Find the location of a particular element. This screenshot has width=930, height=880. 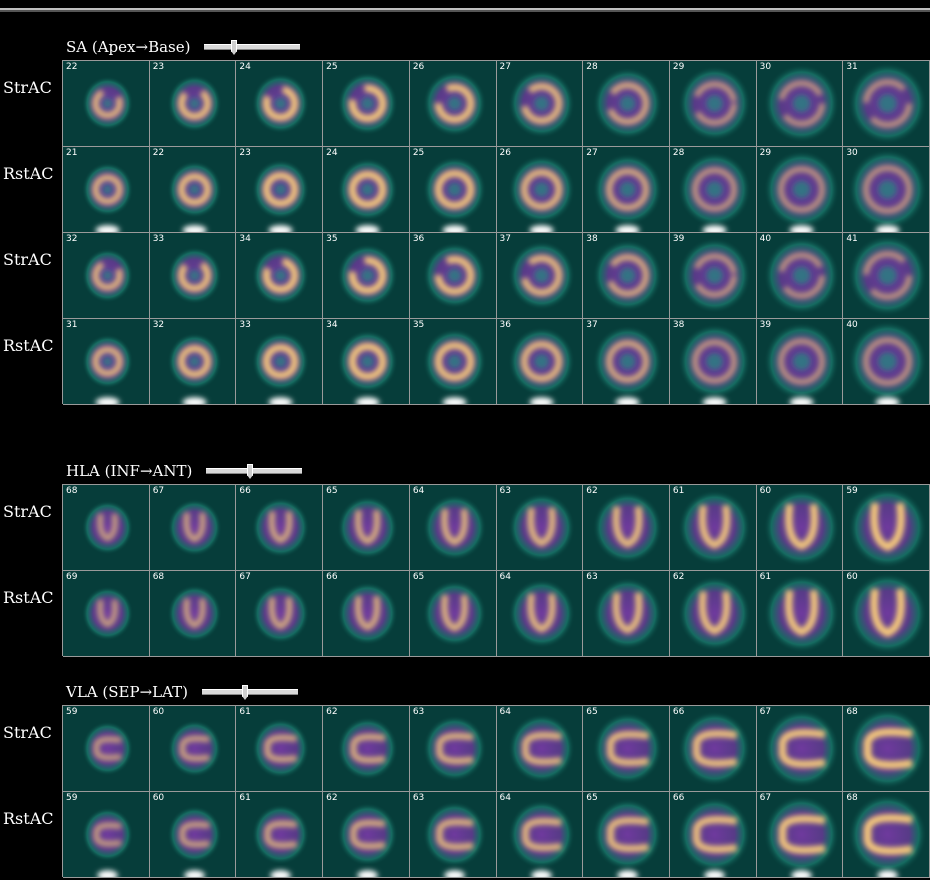

slice-number: 29 is located at coordinates (765, 153).